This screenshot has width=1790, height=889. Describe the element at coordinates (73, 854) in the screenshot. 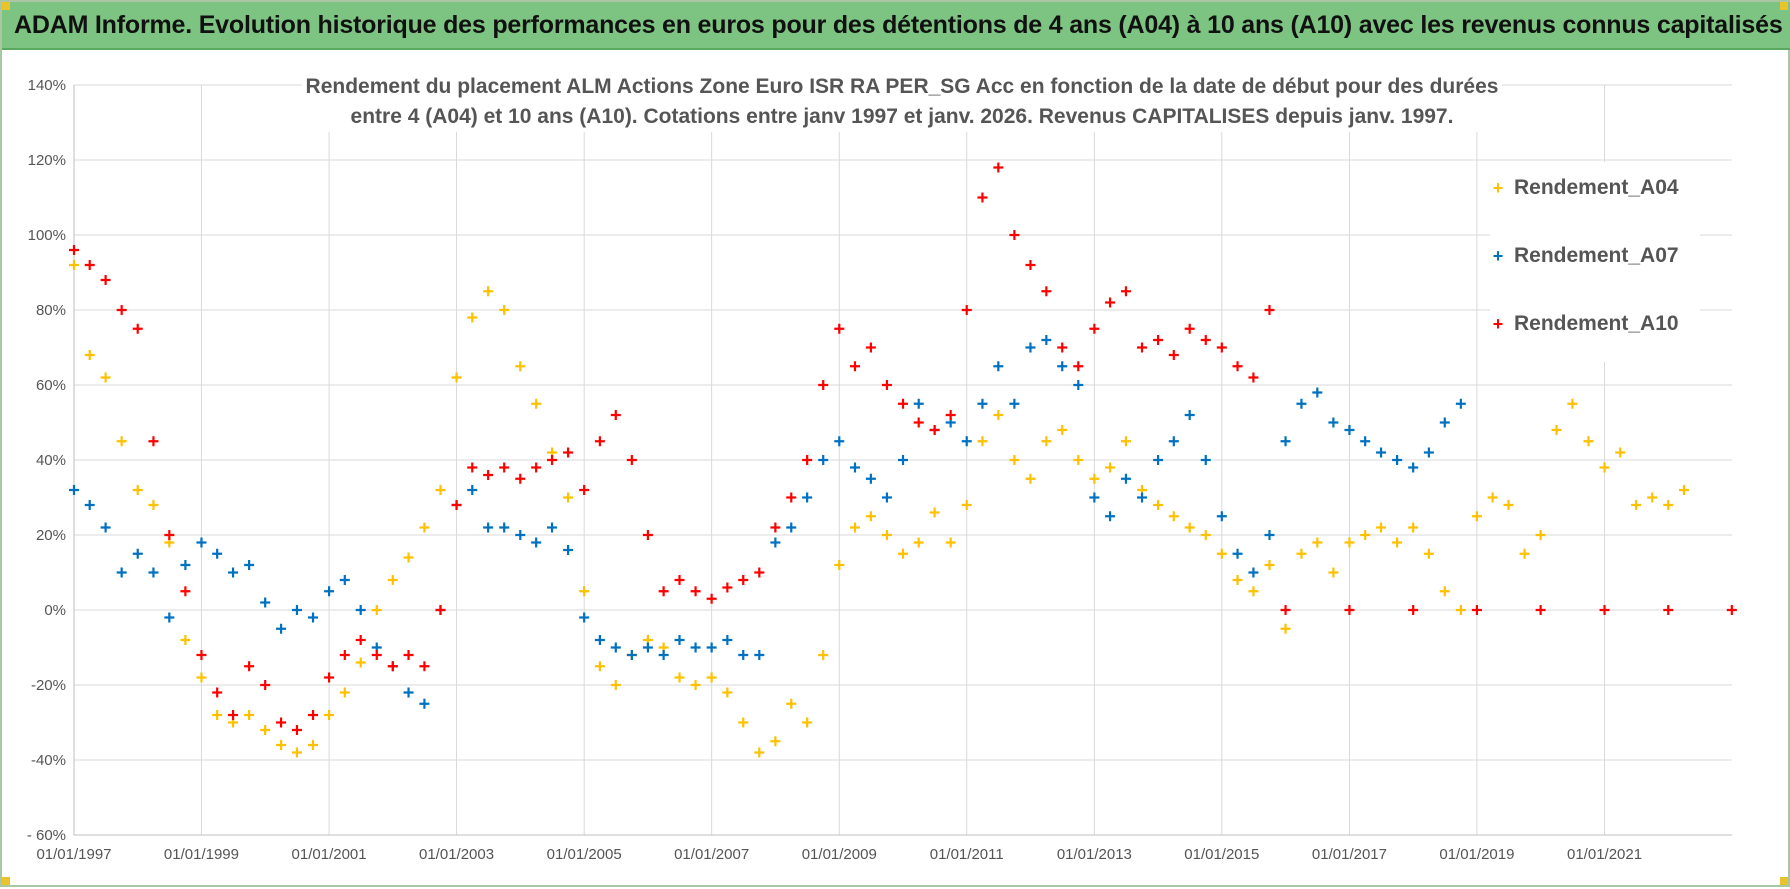

I see `x-tick-label: 01/01/1997` at that location.